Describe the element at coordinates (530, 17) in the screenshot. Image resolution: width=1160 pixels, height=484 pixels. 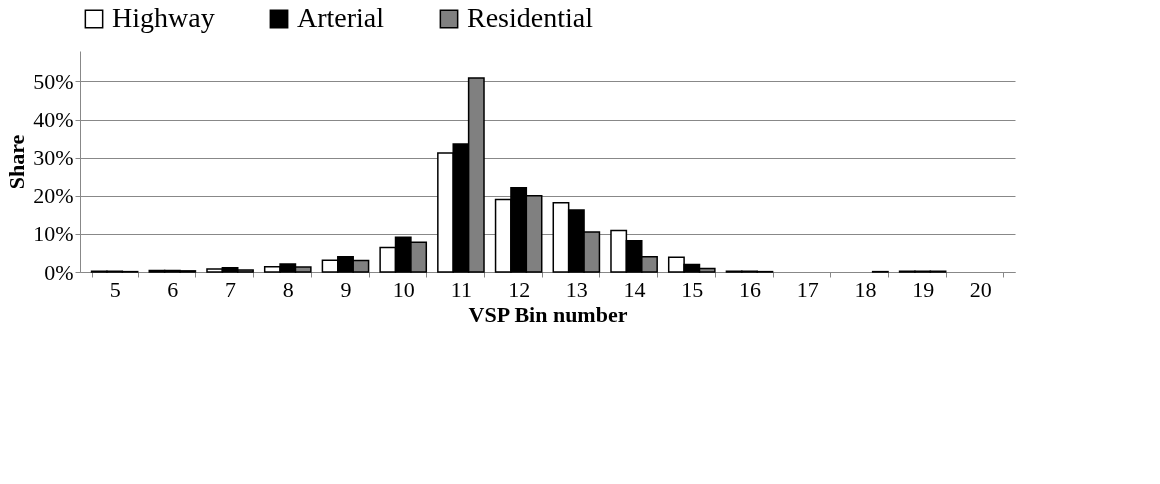
I see `legend-label: Residential` at that location.